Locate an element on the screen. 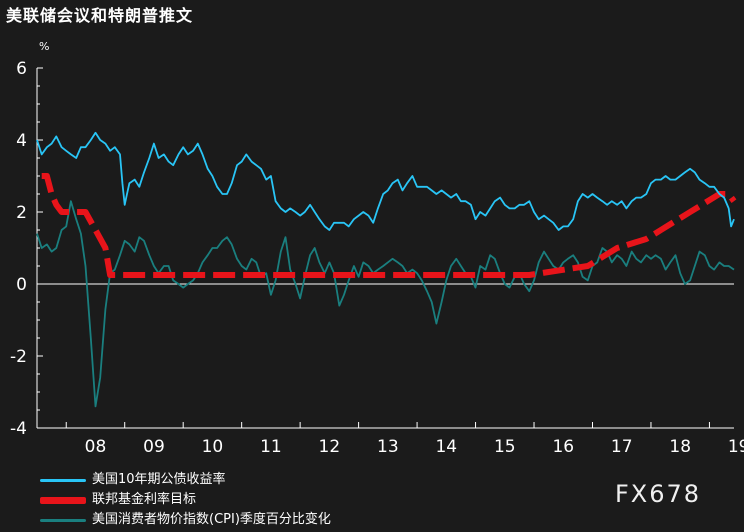 This screenshot has width=744, height=532. x-tick-label: 09 is located at coordinates (154, 447).